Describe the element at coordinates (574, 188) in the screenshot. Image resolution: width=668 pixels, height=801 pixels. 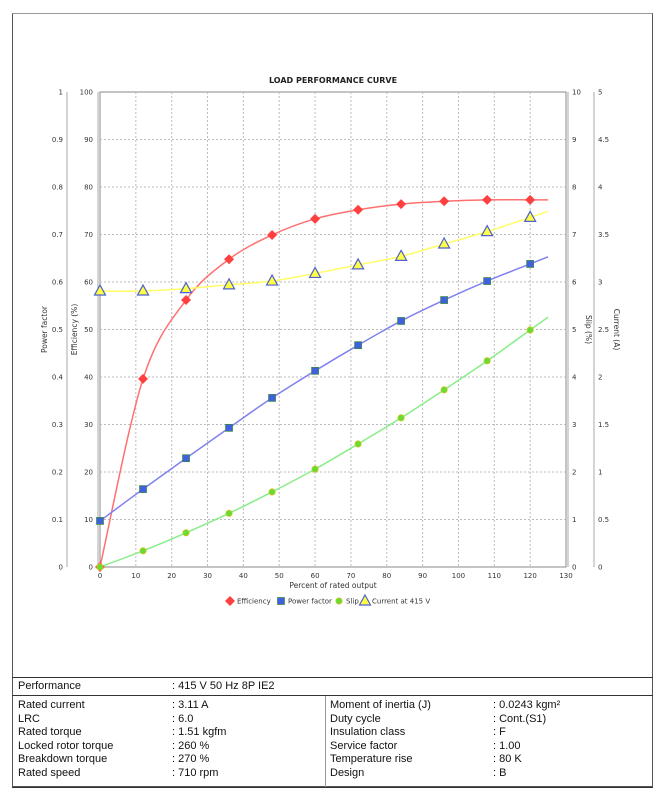
I see `y-tick-label-slip: 8` at that location.